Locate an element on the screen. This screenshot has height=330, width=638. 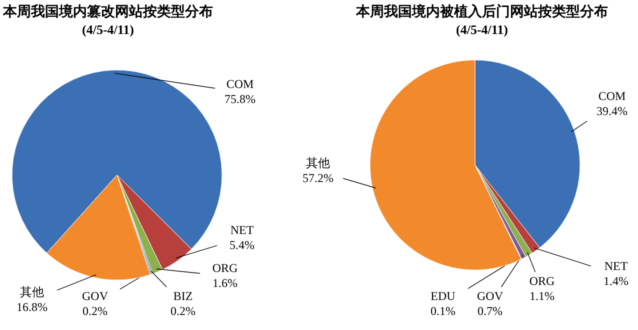
data-label: 39.4% is located at coordinates (612, 111).